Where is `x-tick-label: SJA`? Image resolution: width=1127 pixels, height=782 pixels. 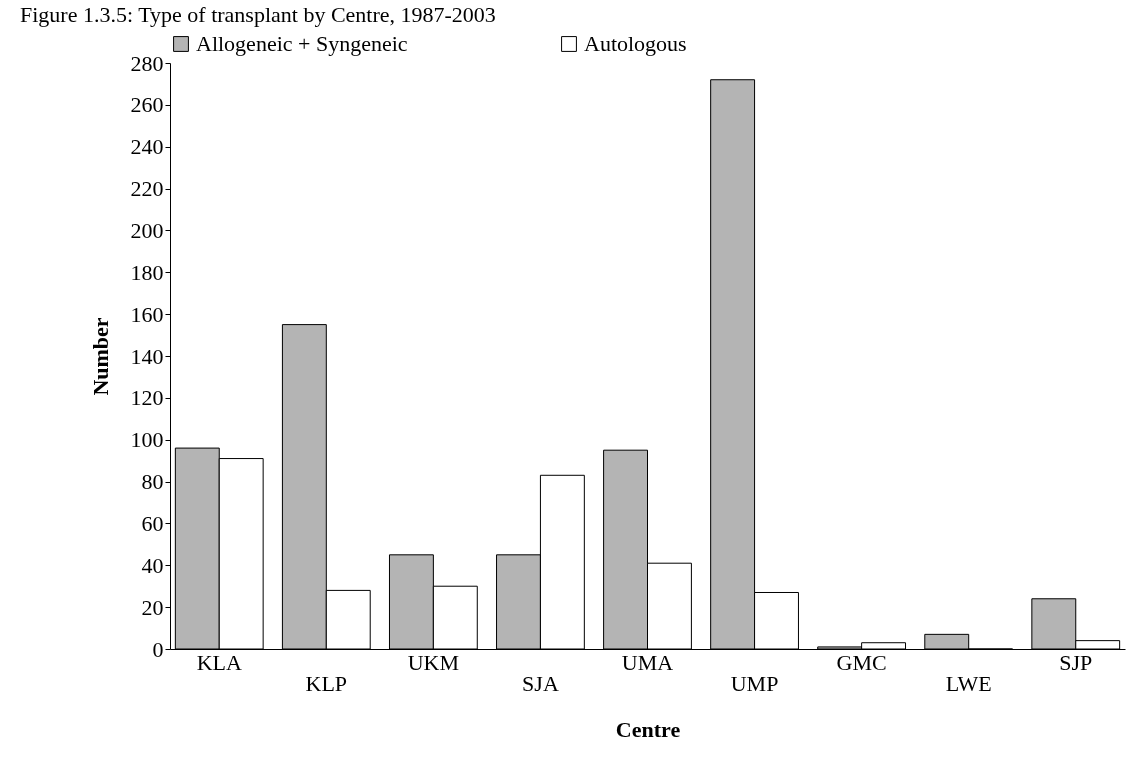
x-tick-label: SJA is located at coordinates (540, 683).